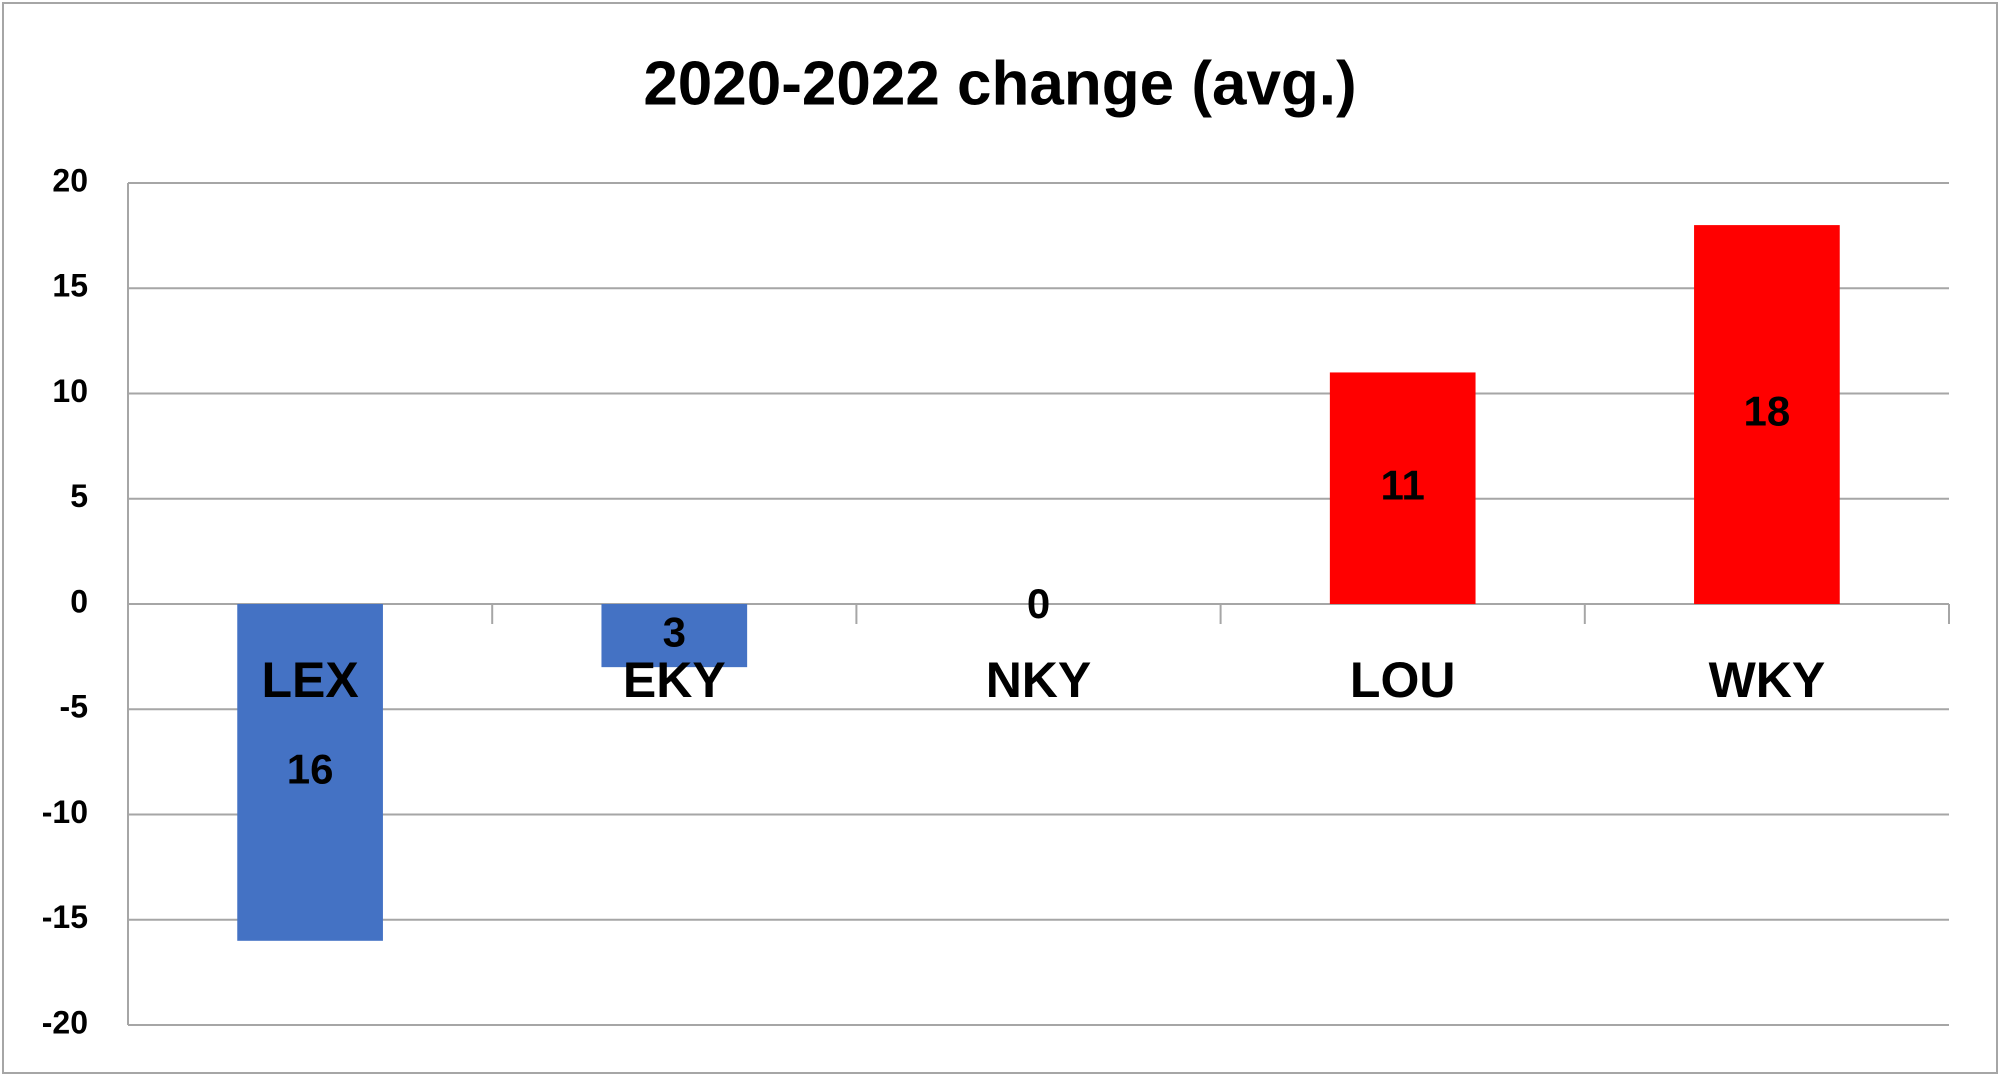  I want to click on y-tick-label: -5, so click(74, 707).